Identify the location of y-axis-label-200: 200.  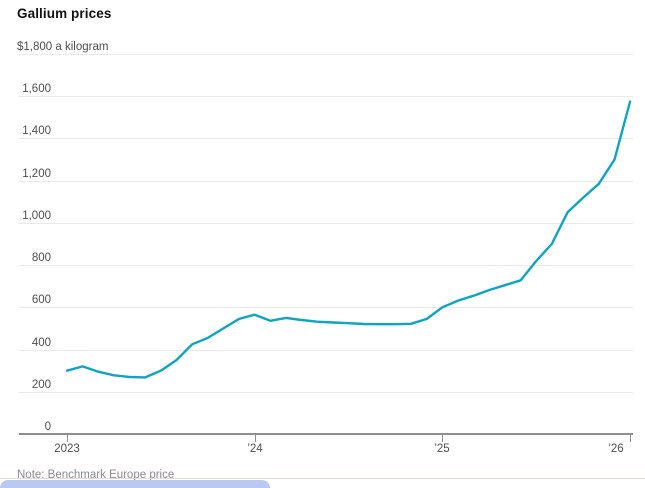
(41, 385).